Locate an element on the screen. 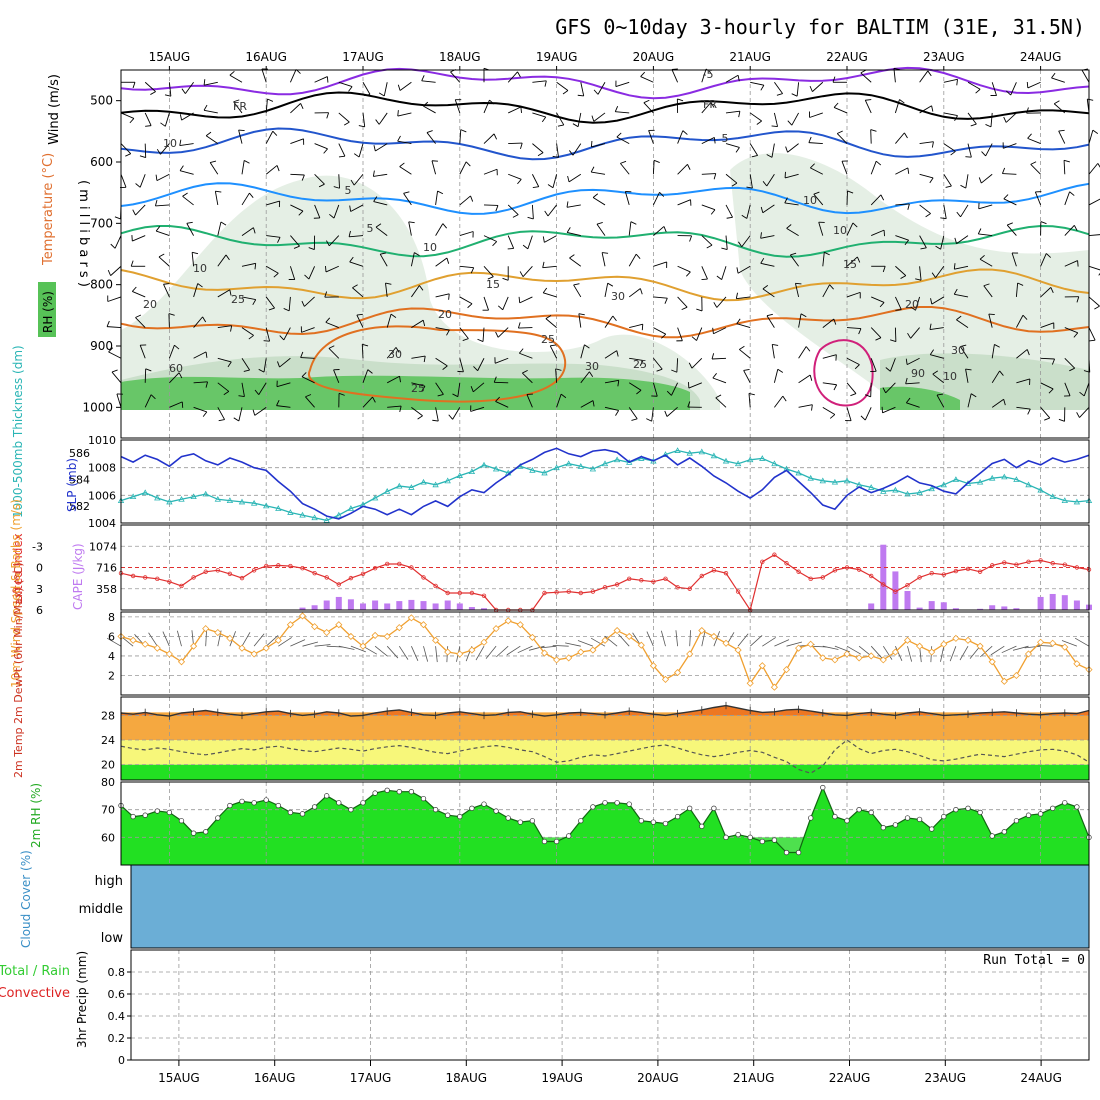  precip-tick-label: 0 is located at coordinates (121, 1060).